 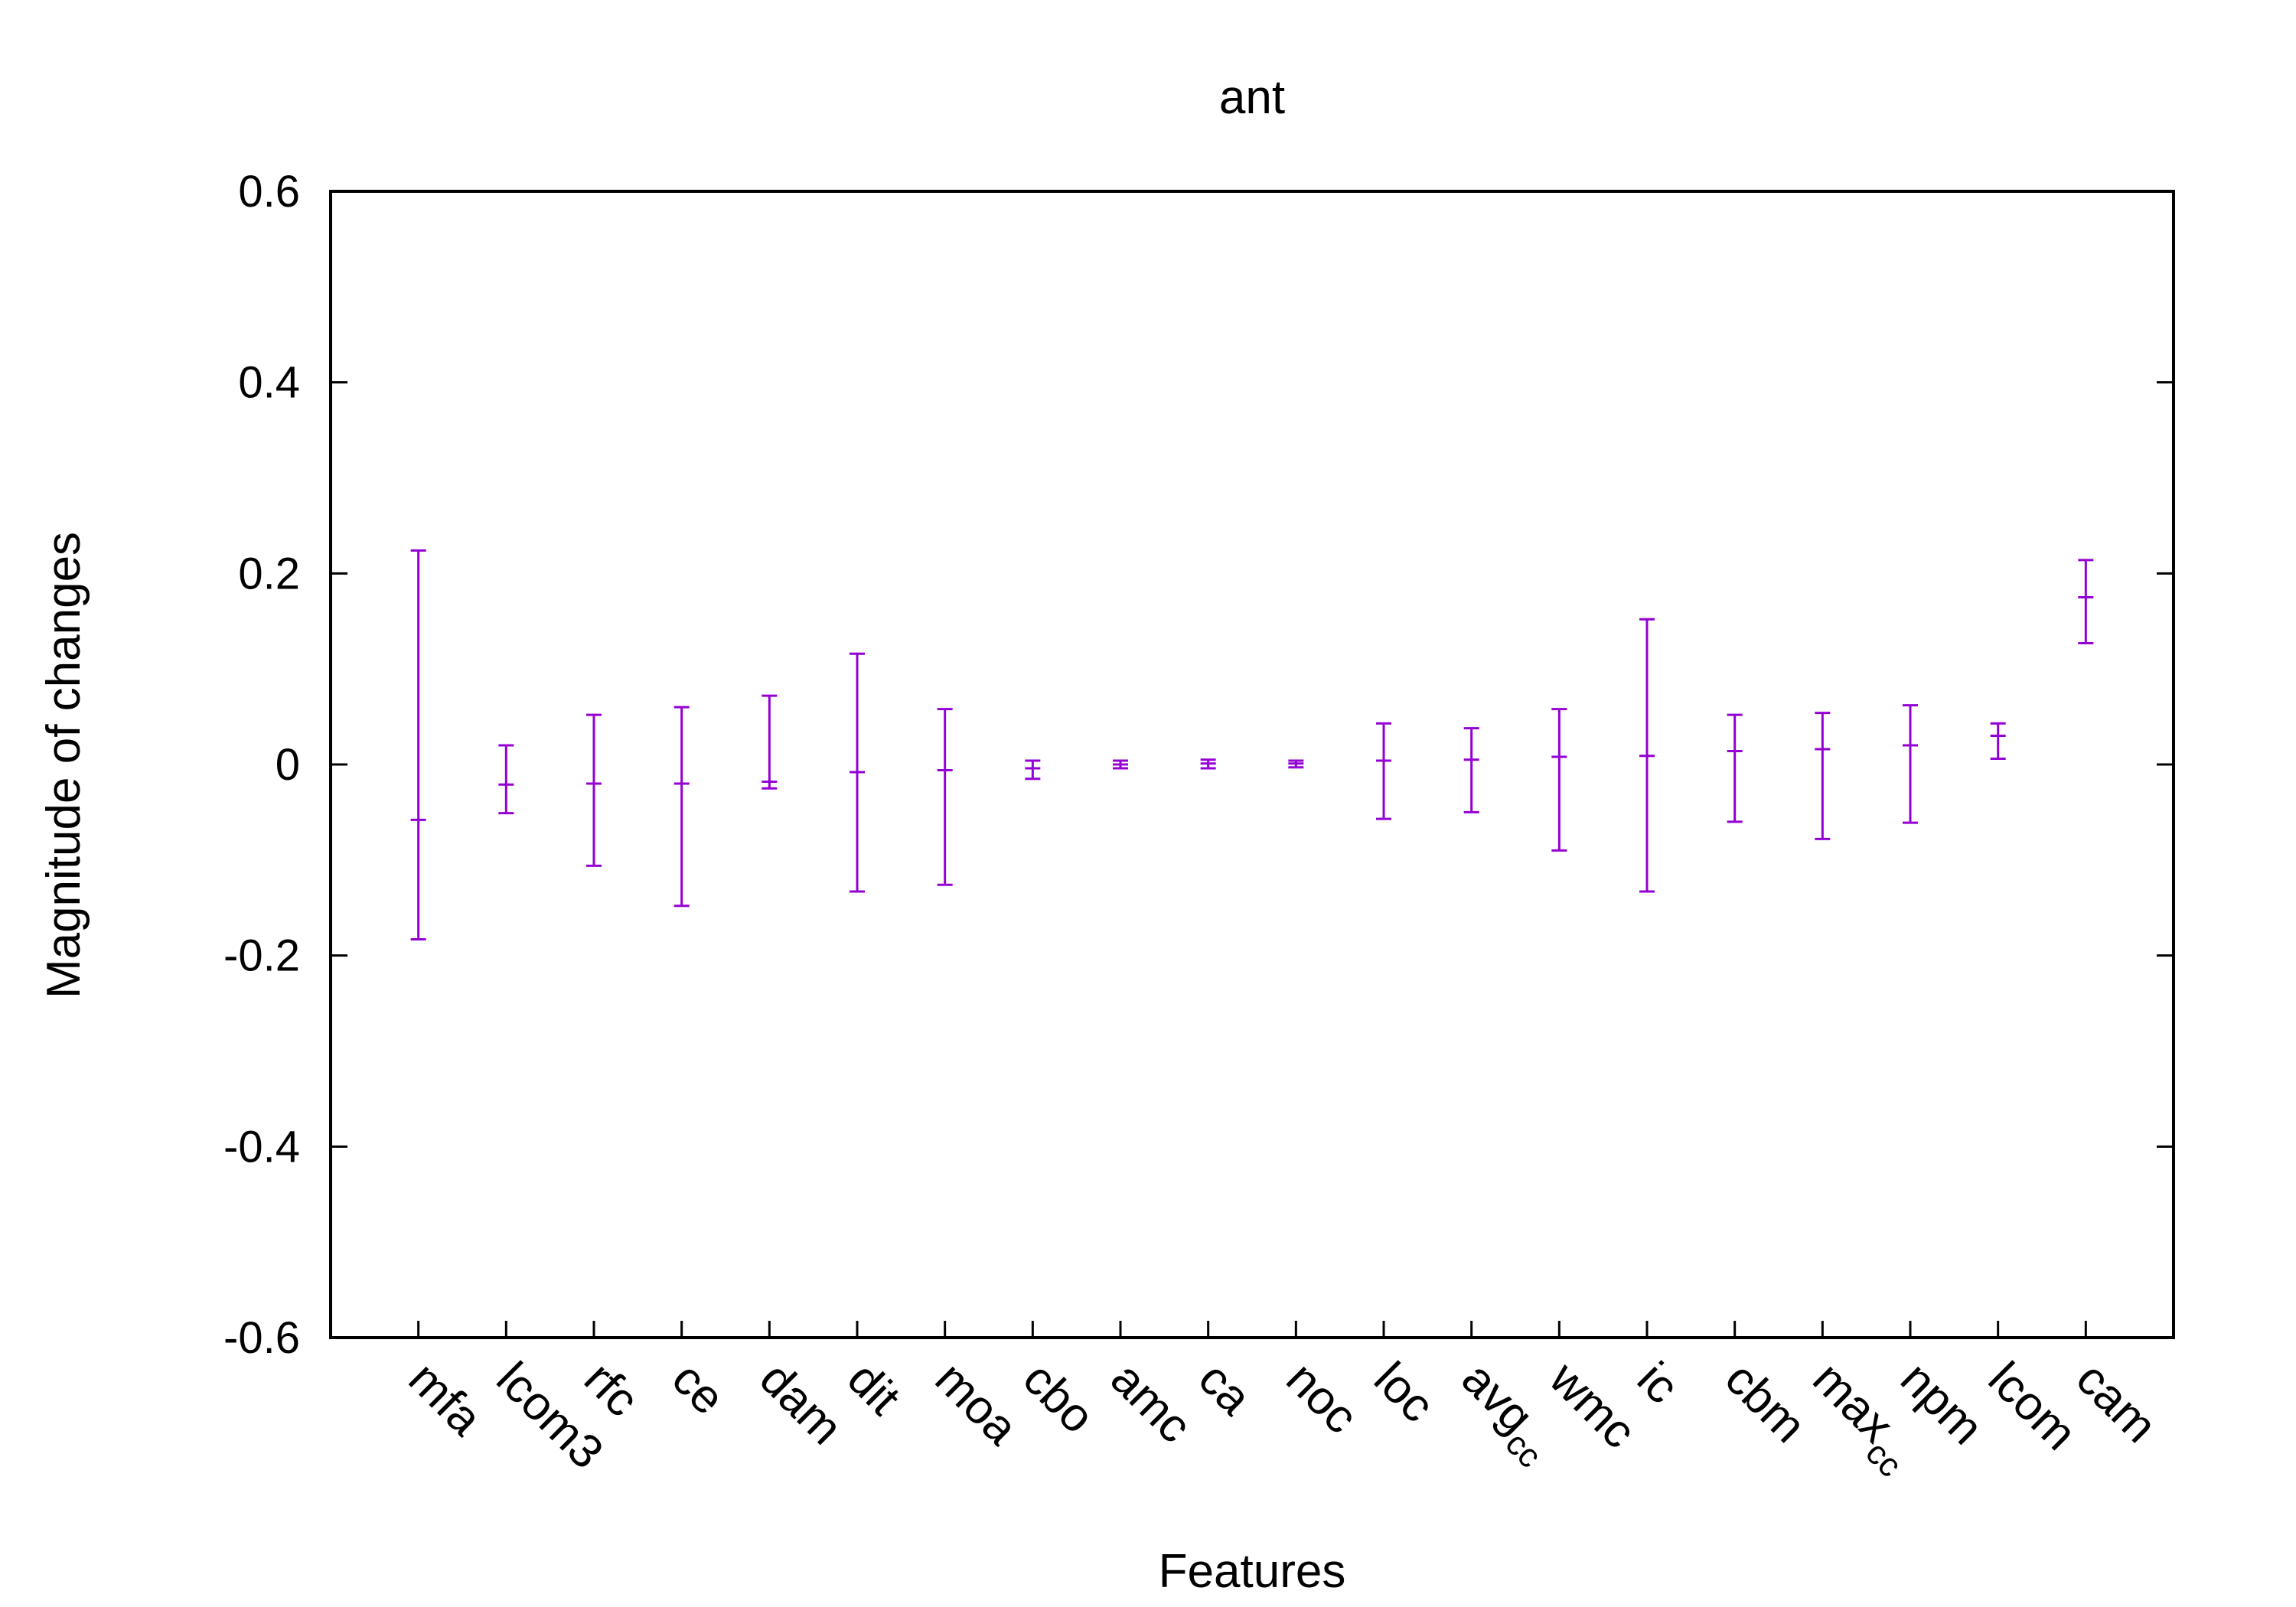 What do you see at coordinates (1296, 764) in the screenshot?
I see `error-bar-noc` at bounding box center [1296, 764].